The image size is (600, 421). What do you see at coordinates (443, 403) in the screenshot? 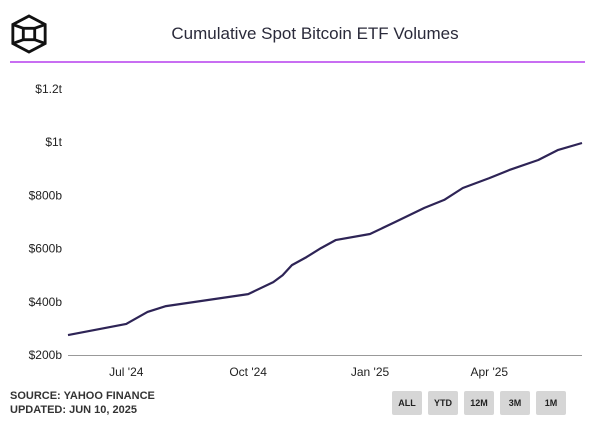
I see `range-ytd-button: YTD` at bounding box center [443, 403].